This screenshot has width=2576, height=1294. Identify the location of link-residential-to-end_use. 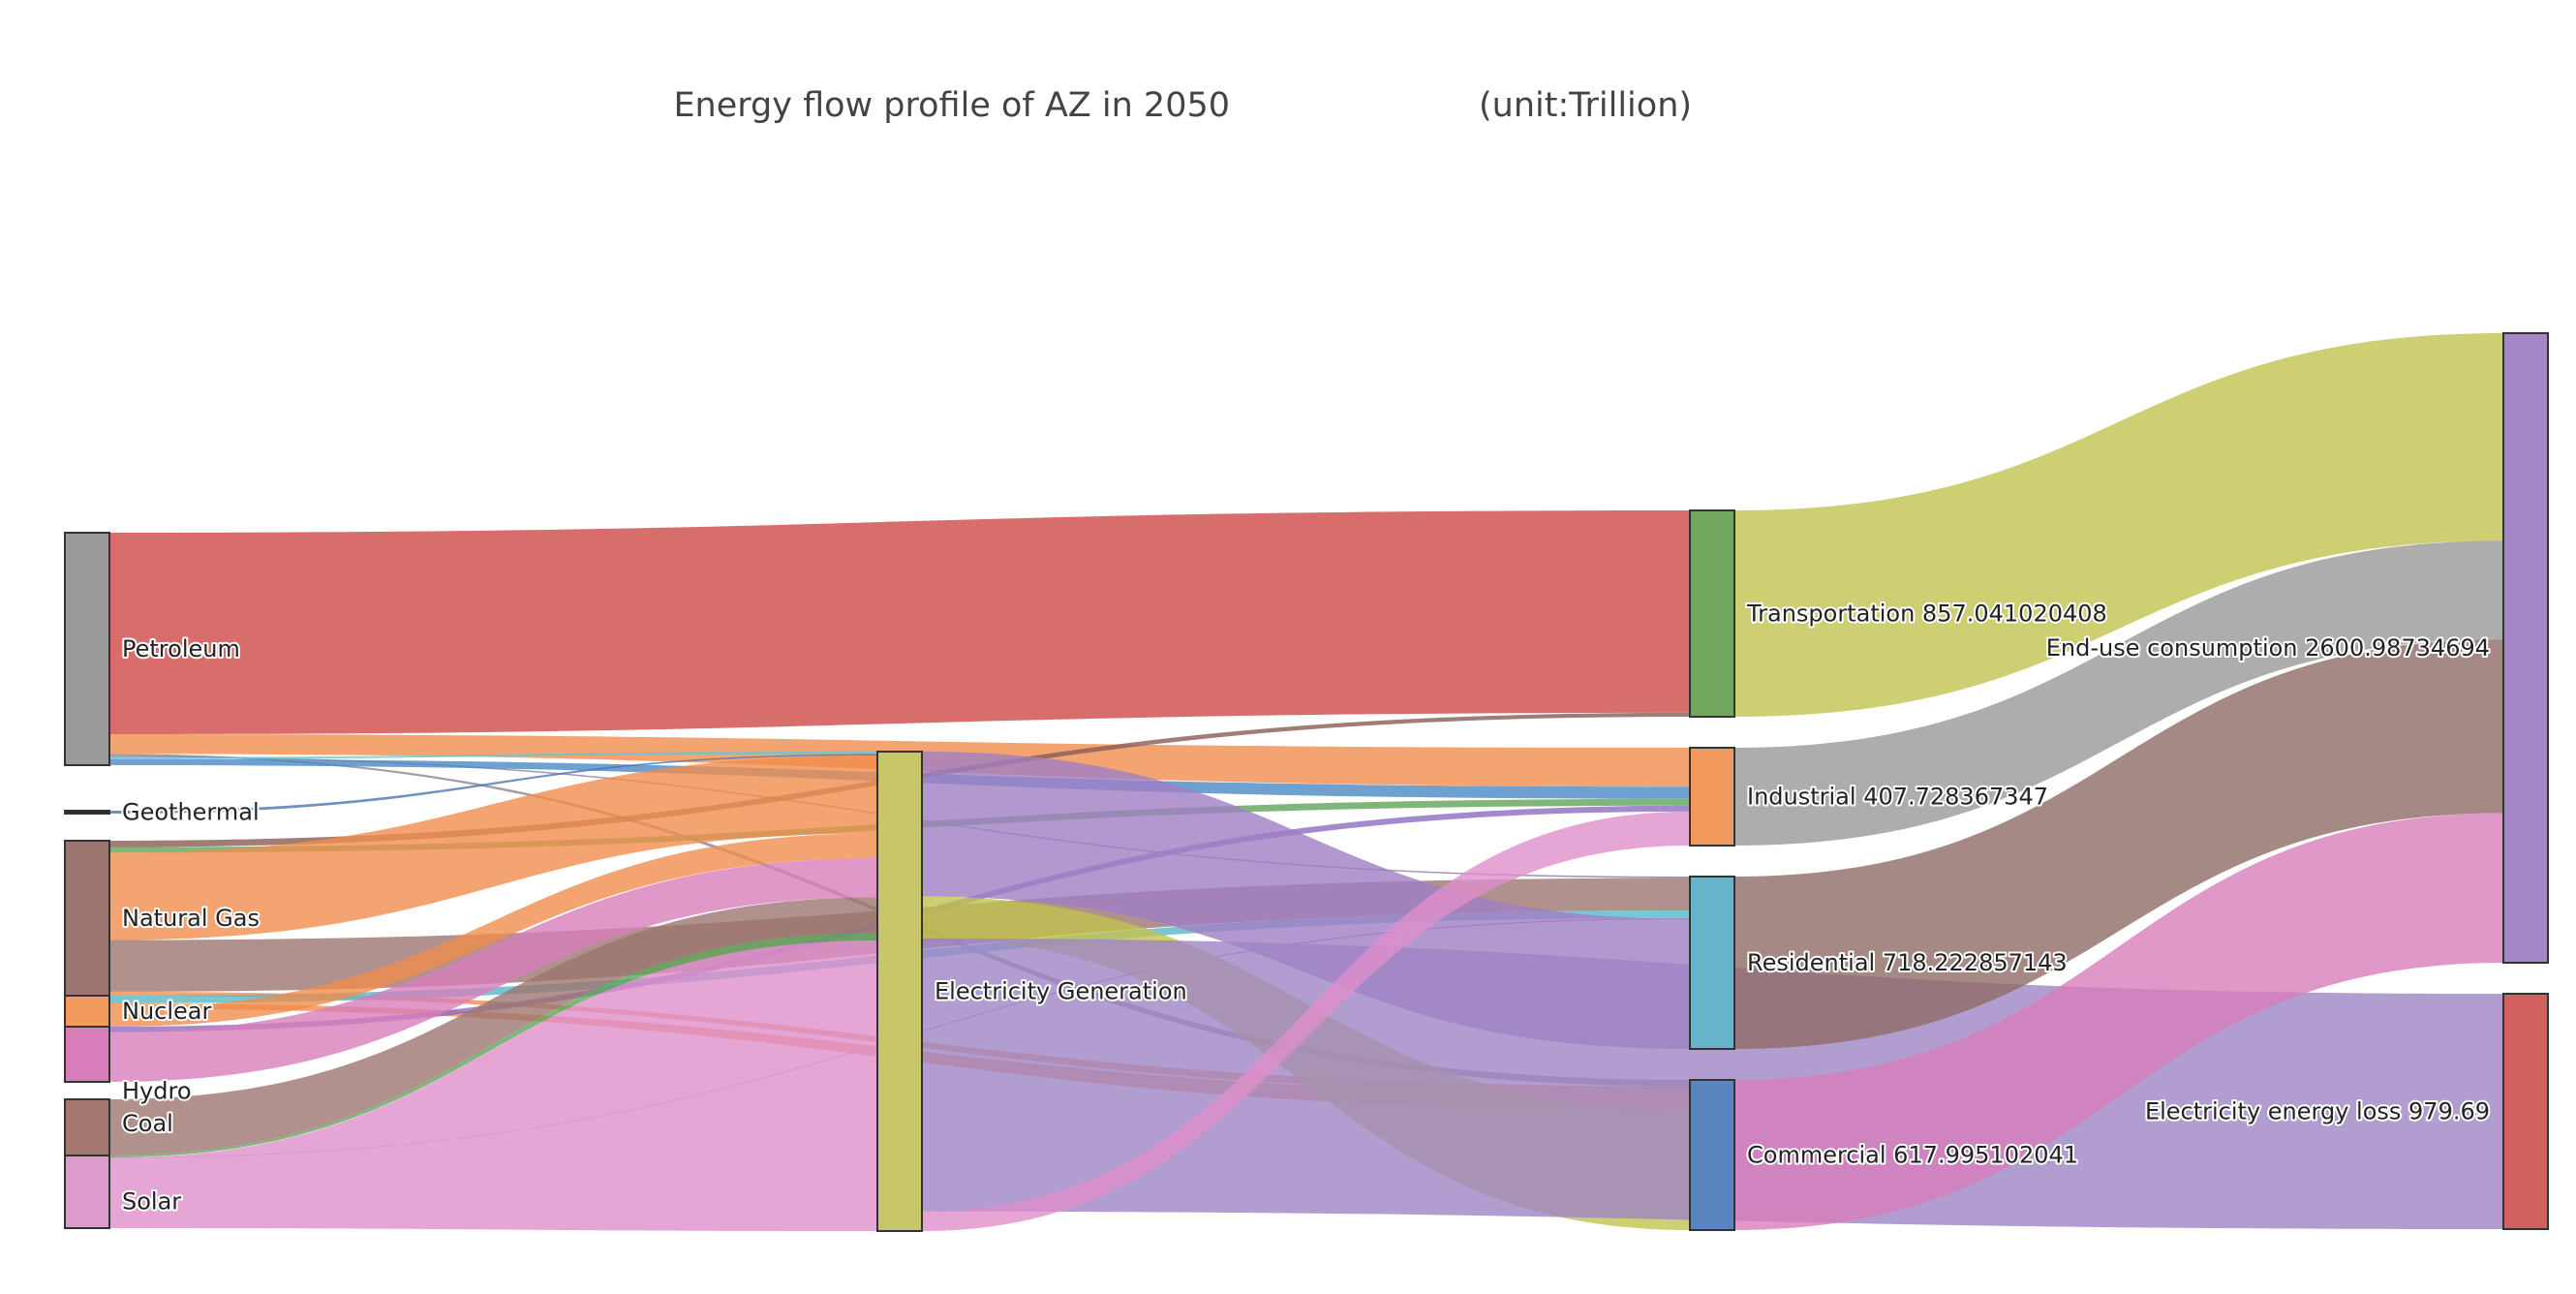
(2118, 844).